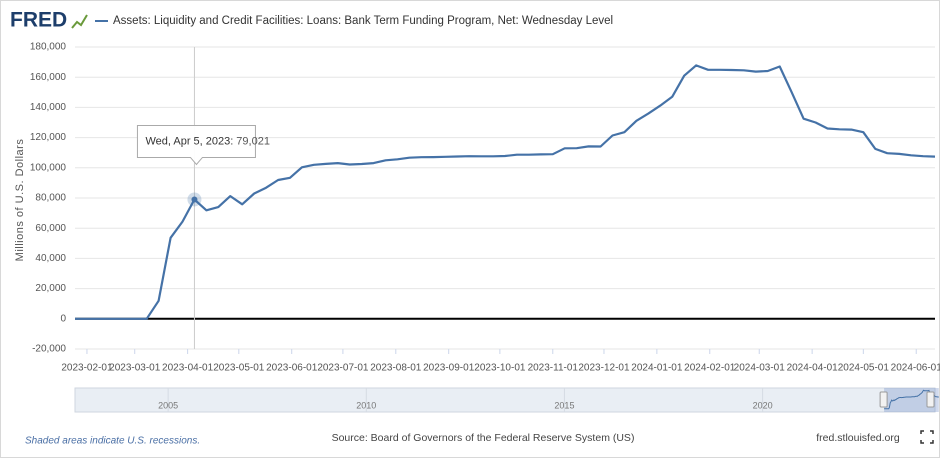 Image resolution: width=940 pixels, height=463 pixels. What do you see at coordinates (38, 20) in the screenshot?
I see `logo: FRED` at bounding box center [38, 20].